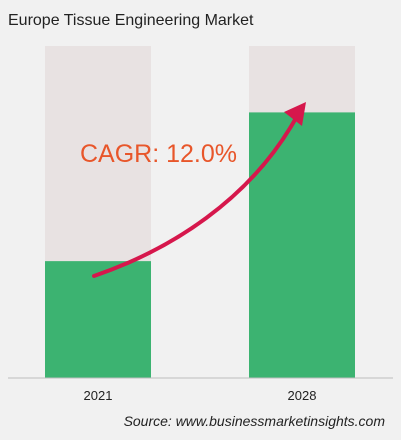 This screenshot has height=440, width=401. Describe the element at coordinates (98, 395) in the screenshot. I see `x-tick-label-2021: 2021` at that location.